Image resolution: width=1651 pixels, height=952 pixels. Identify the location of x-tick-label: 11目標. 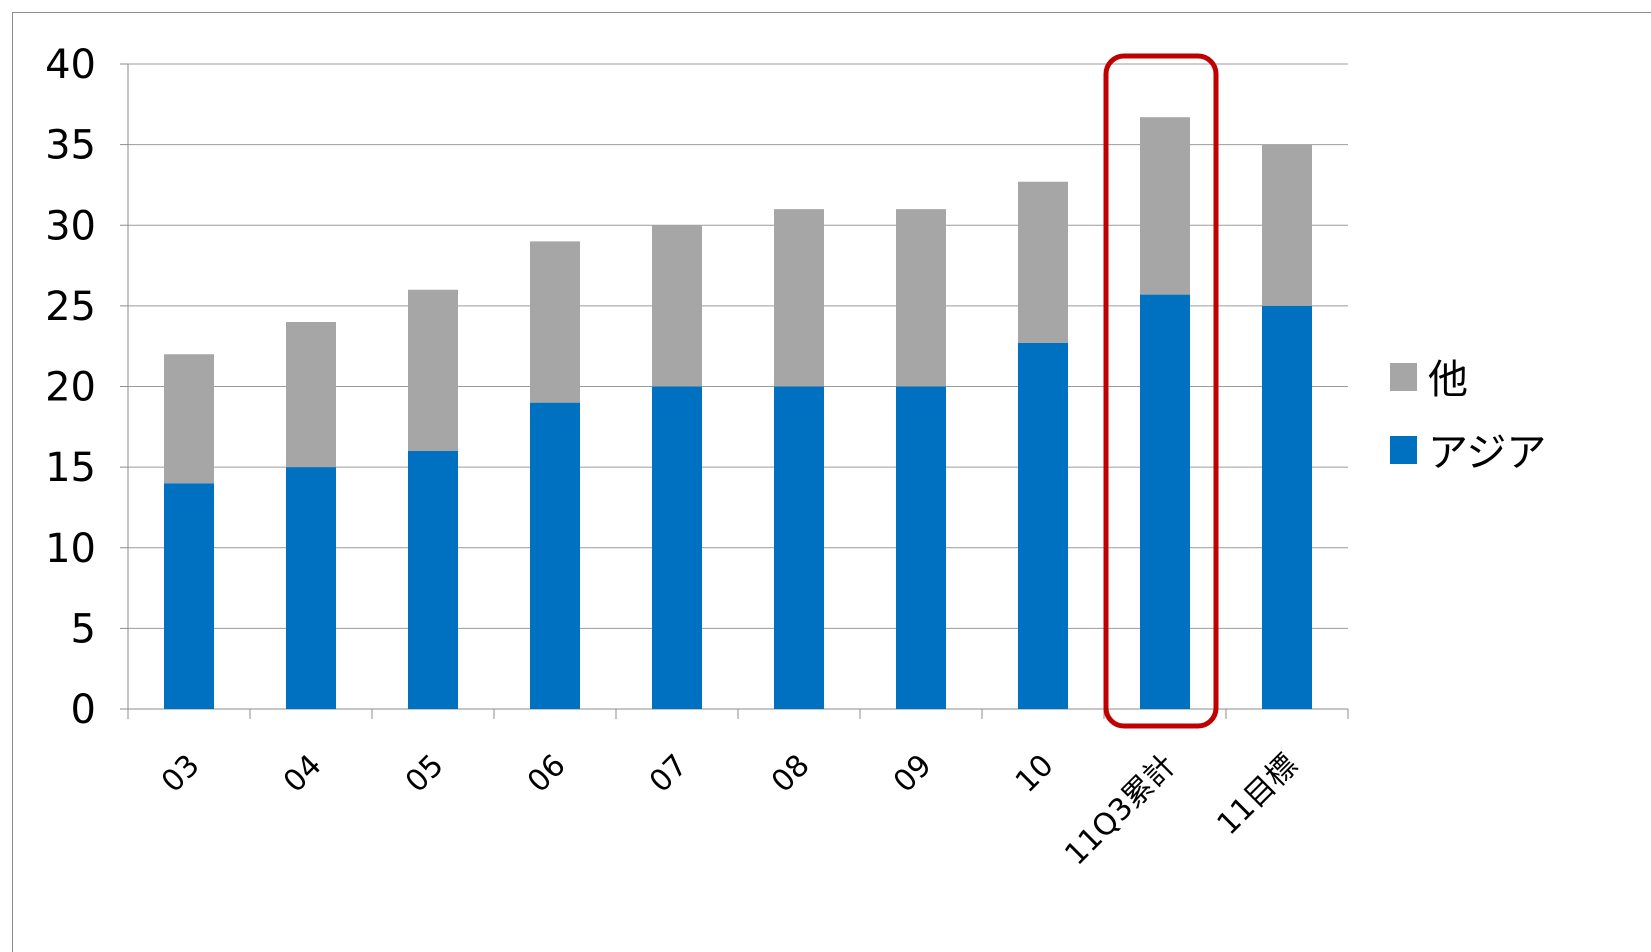
(1257, 795).